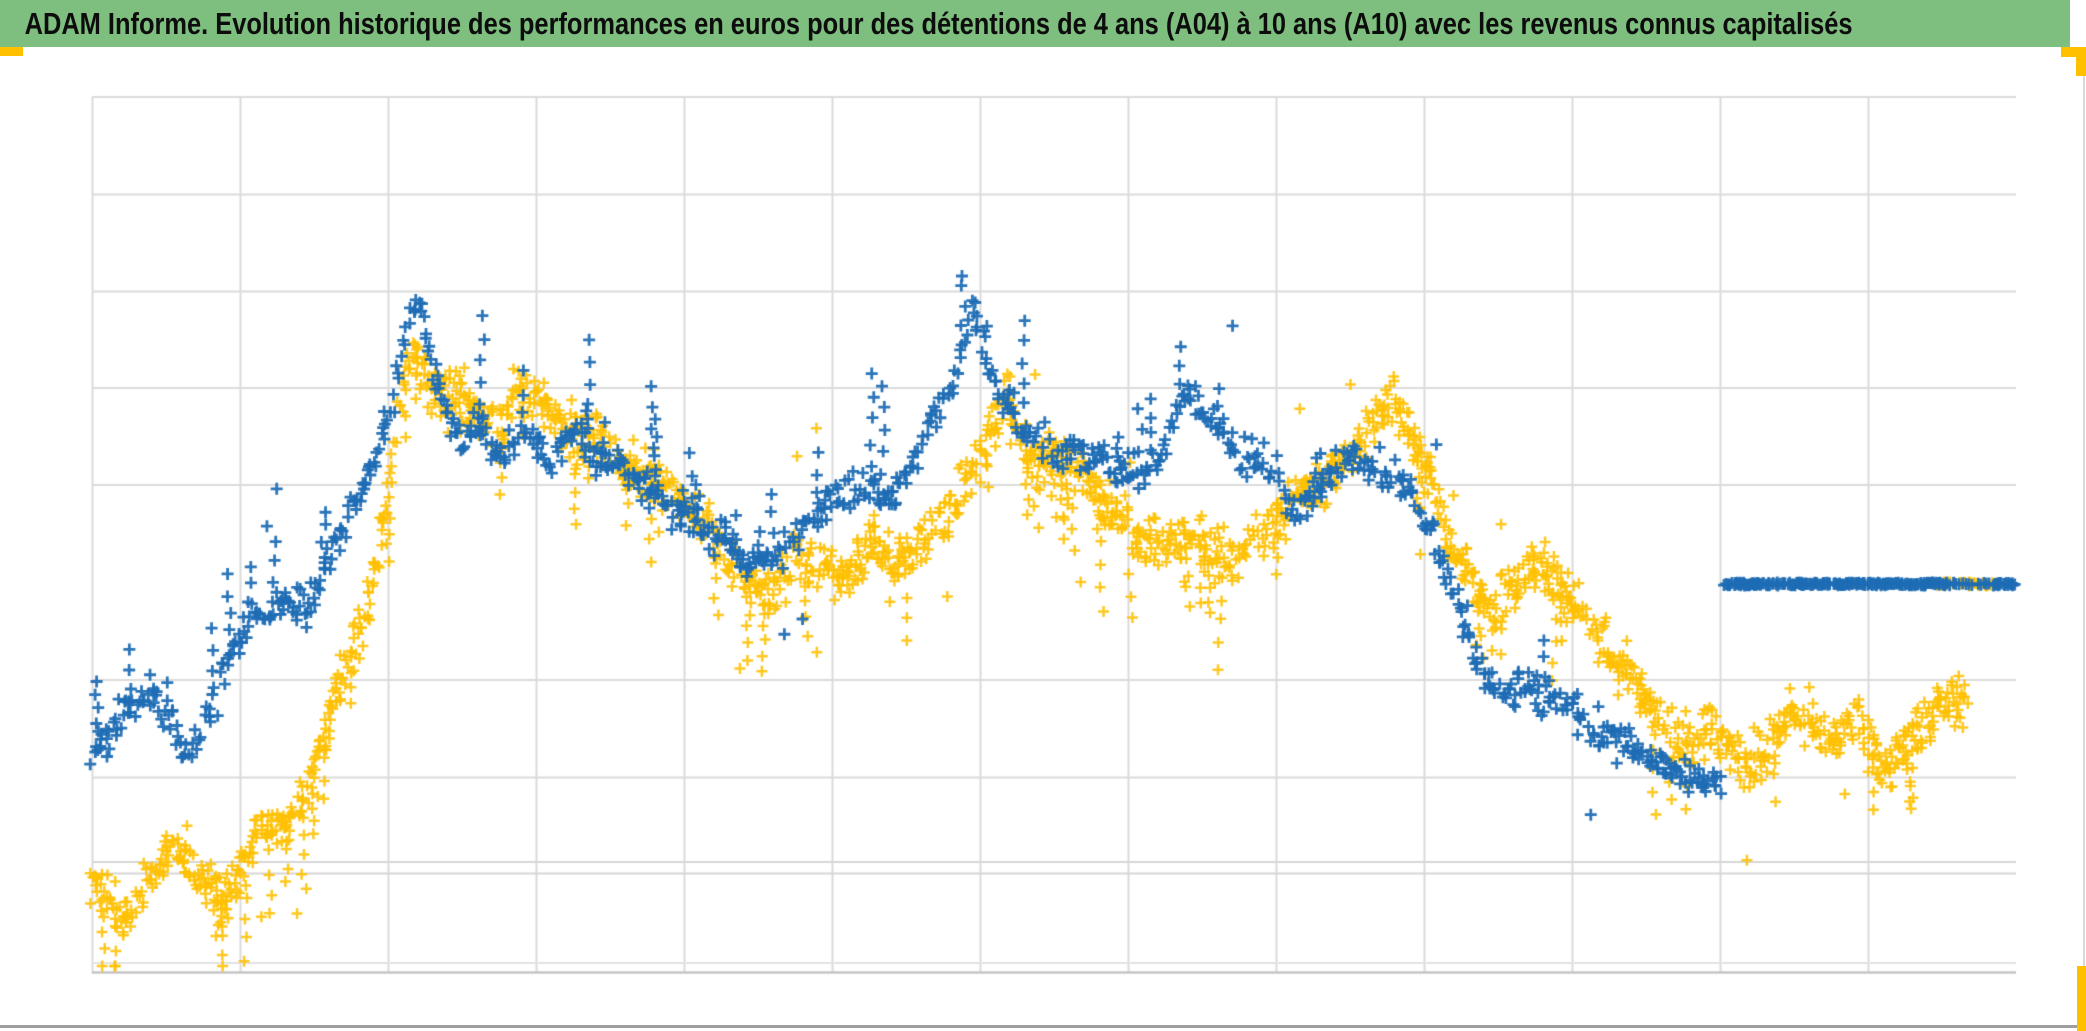  I want to click on window-border-bottom, so click(1043, 1026).